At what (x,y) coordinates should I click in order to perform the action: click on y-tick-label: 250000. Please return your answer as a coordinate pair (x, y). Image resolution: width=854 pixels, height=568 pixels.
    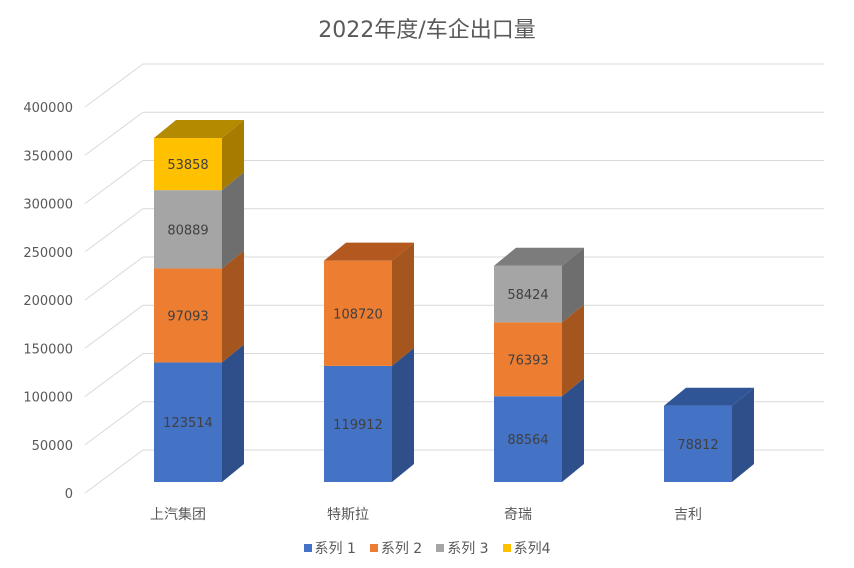
    Looking at the image, I should click on (48, 253).